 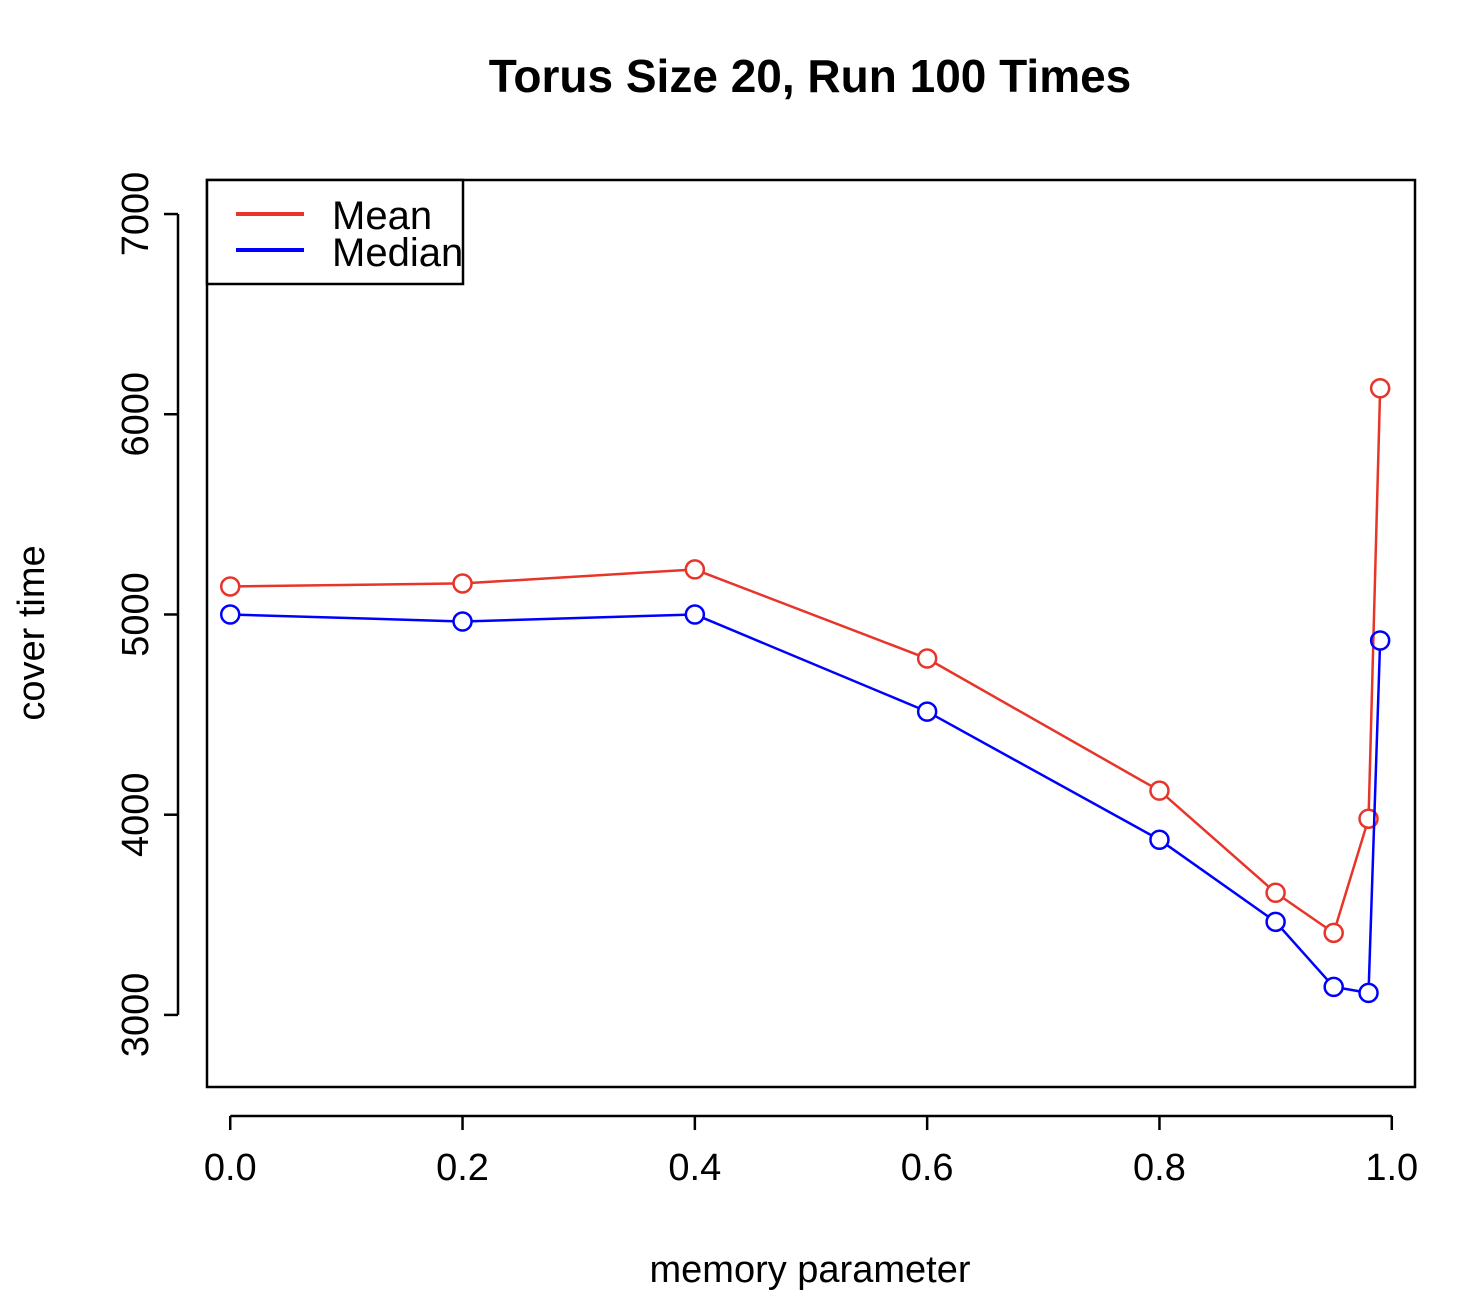 I want to click on x-axis: 0.0 0.2 0.4 0.6 0.8 1.0, so click(x=811, y=1151).